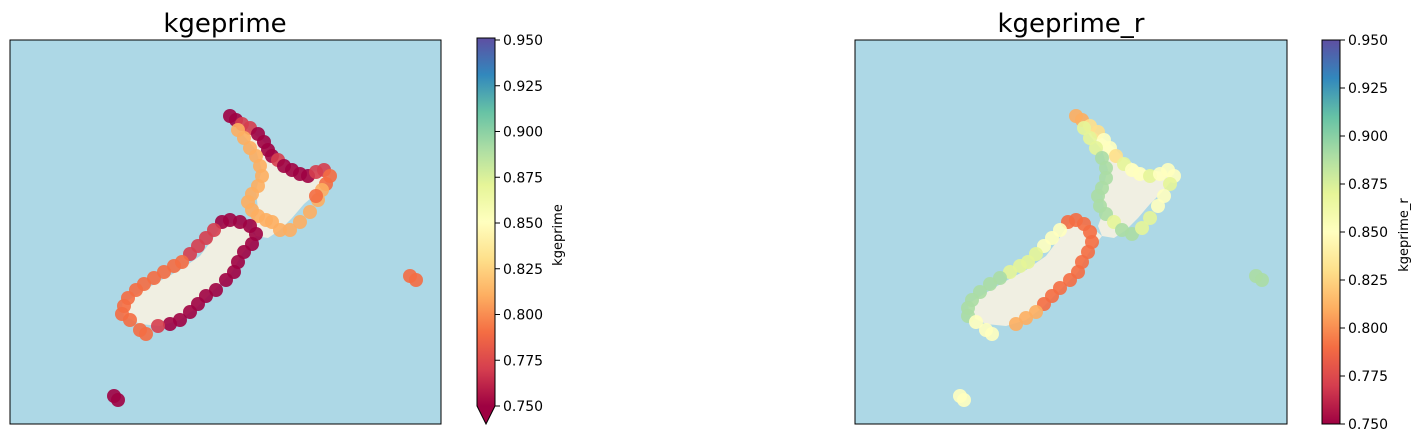  I want to click on colorbar-outline, so click(486, 231).